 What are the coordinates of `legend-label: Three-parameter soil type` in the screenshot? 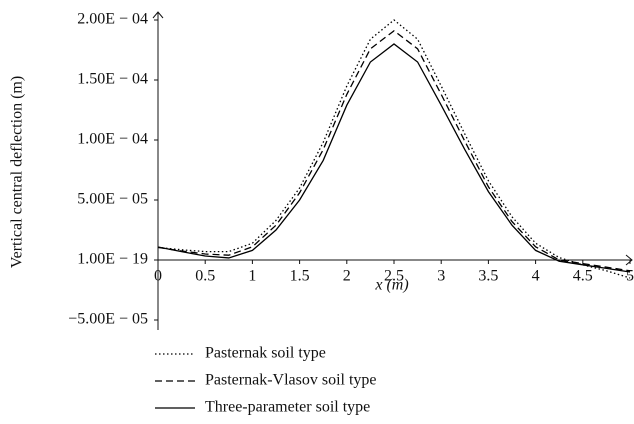 It's located at (287, 407).